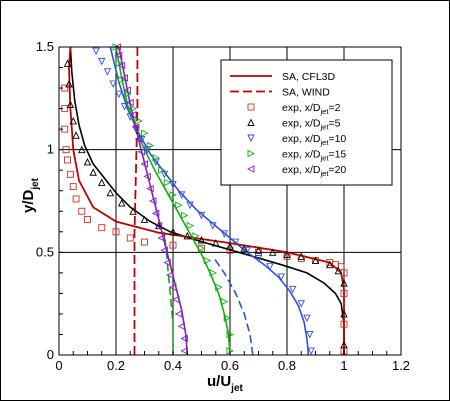 The image size is (450, 401). Describe the element at coordinates (30, 195) in the screenshot. I see `y-axis-label: y/Djet` at that location.